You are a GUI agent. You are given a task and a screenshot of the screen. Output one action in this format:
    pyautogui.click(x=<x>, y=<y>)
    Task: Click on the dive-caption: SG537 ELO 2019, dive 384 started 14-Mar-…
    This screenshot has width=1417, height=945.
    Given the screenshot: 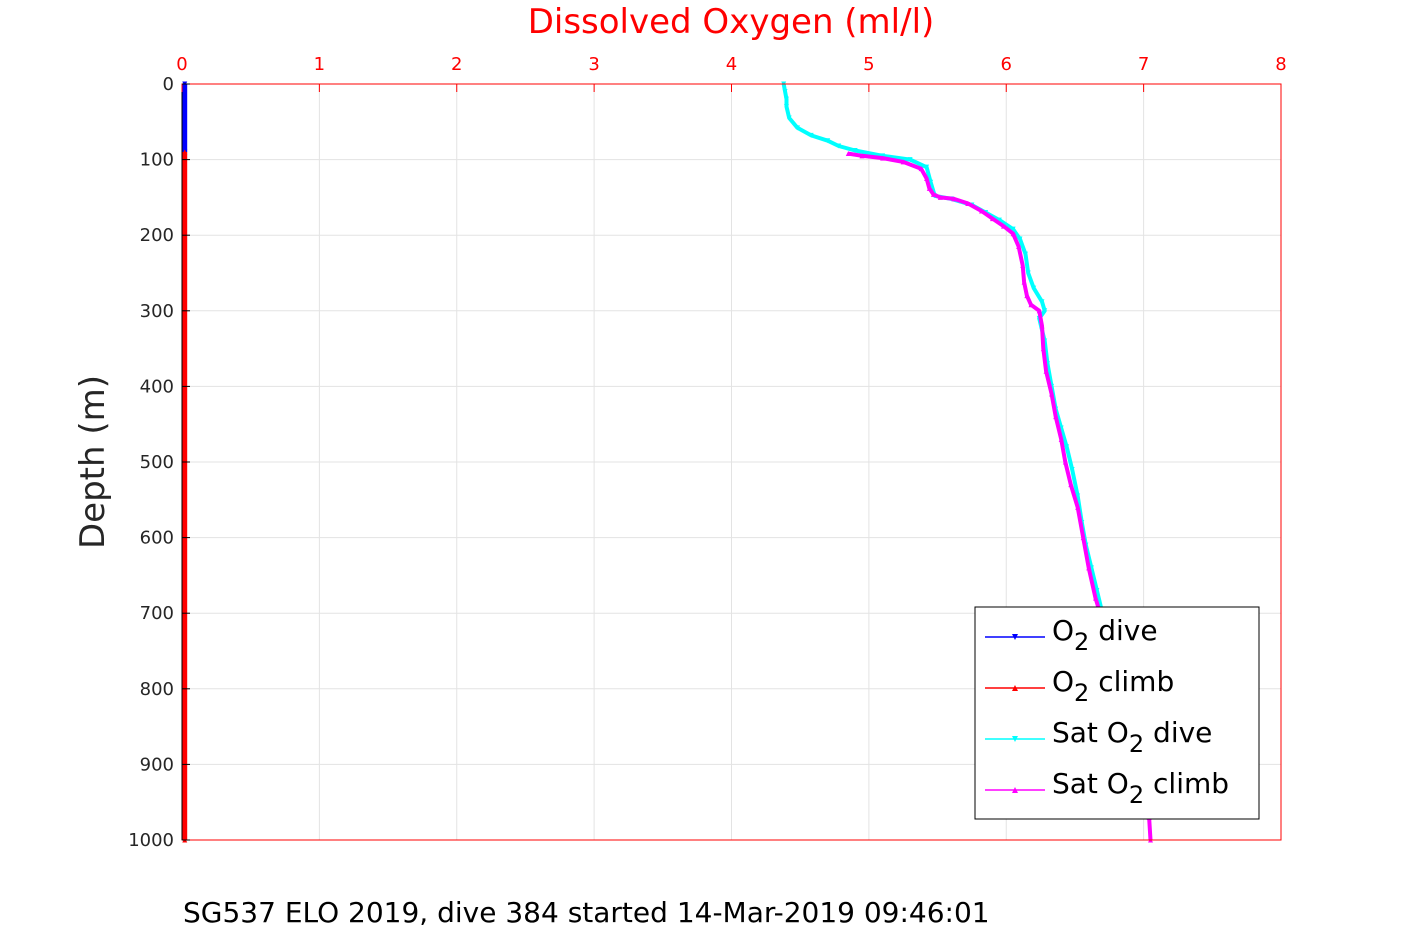 What is the action you would take?
    pyautogui.click(x=586, y=912)
    